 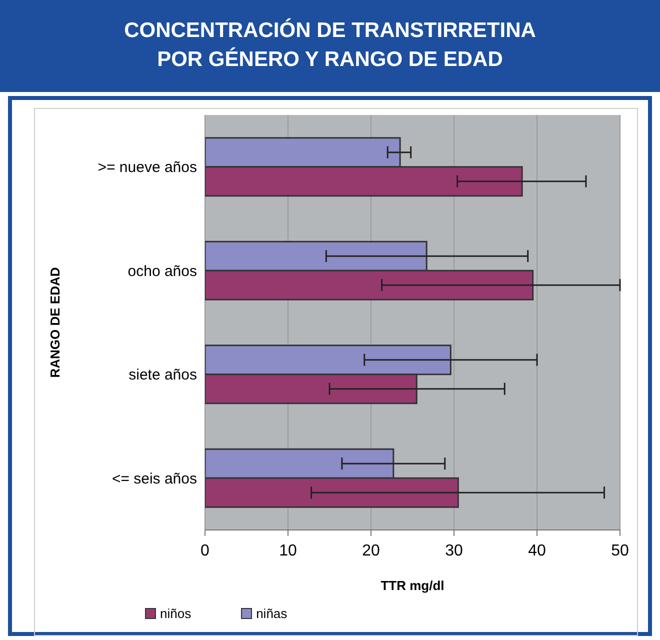 What do you see at coordinates (271, 613) in the screenshot?
I see `legend-label: niñas` at bounding box center [271, 613].